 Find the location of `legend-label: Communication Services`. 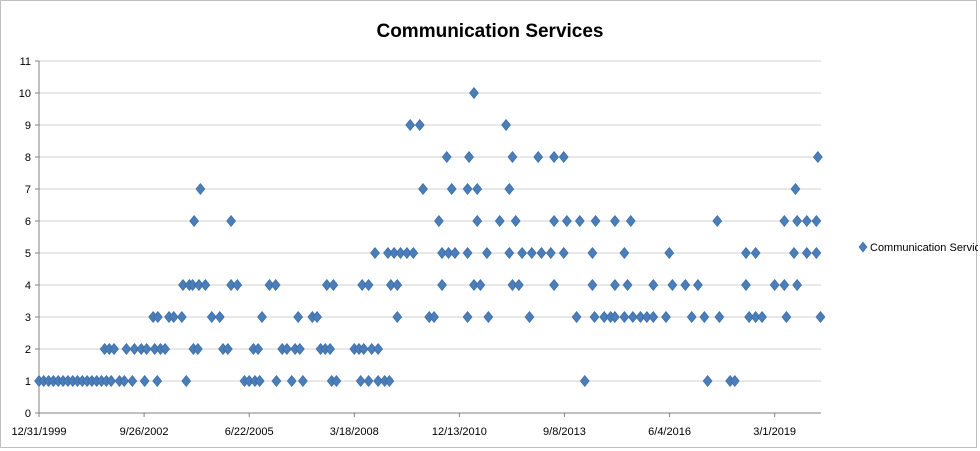

legend-label: Communication Services is located at coordinates (924, 248).